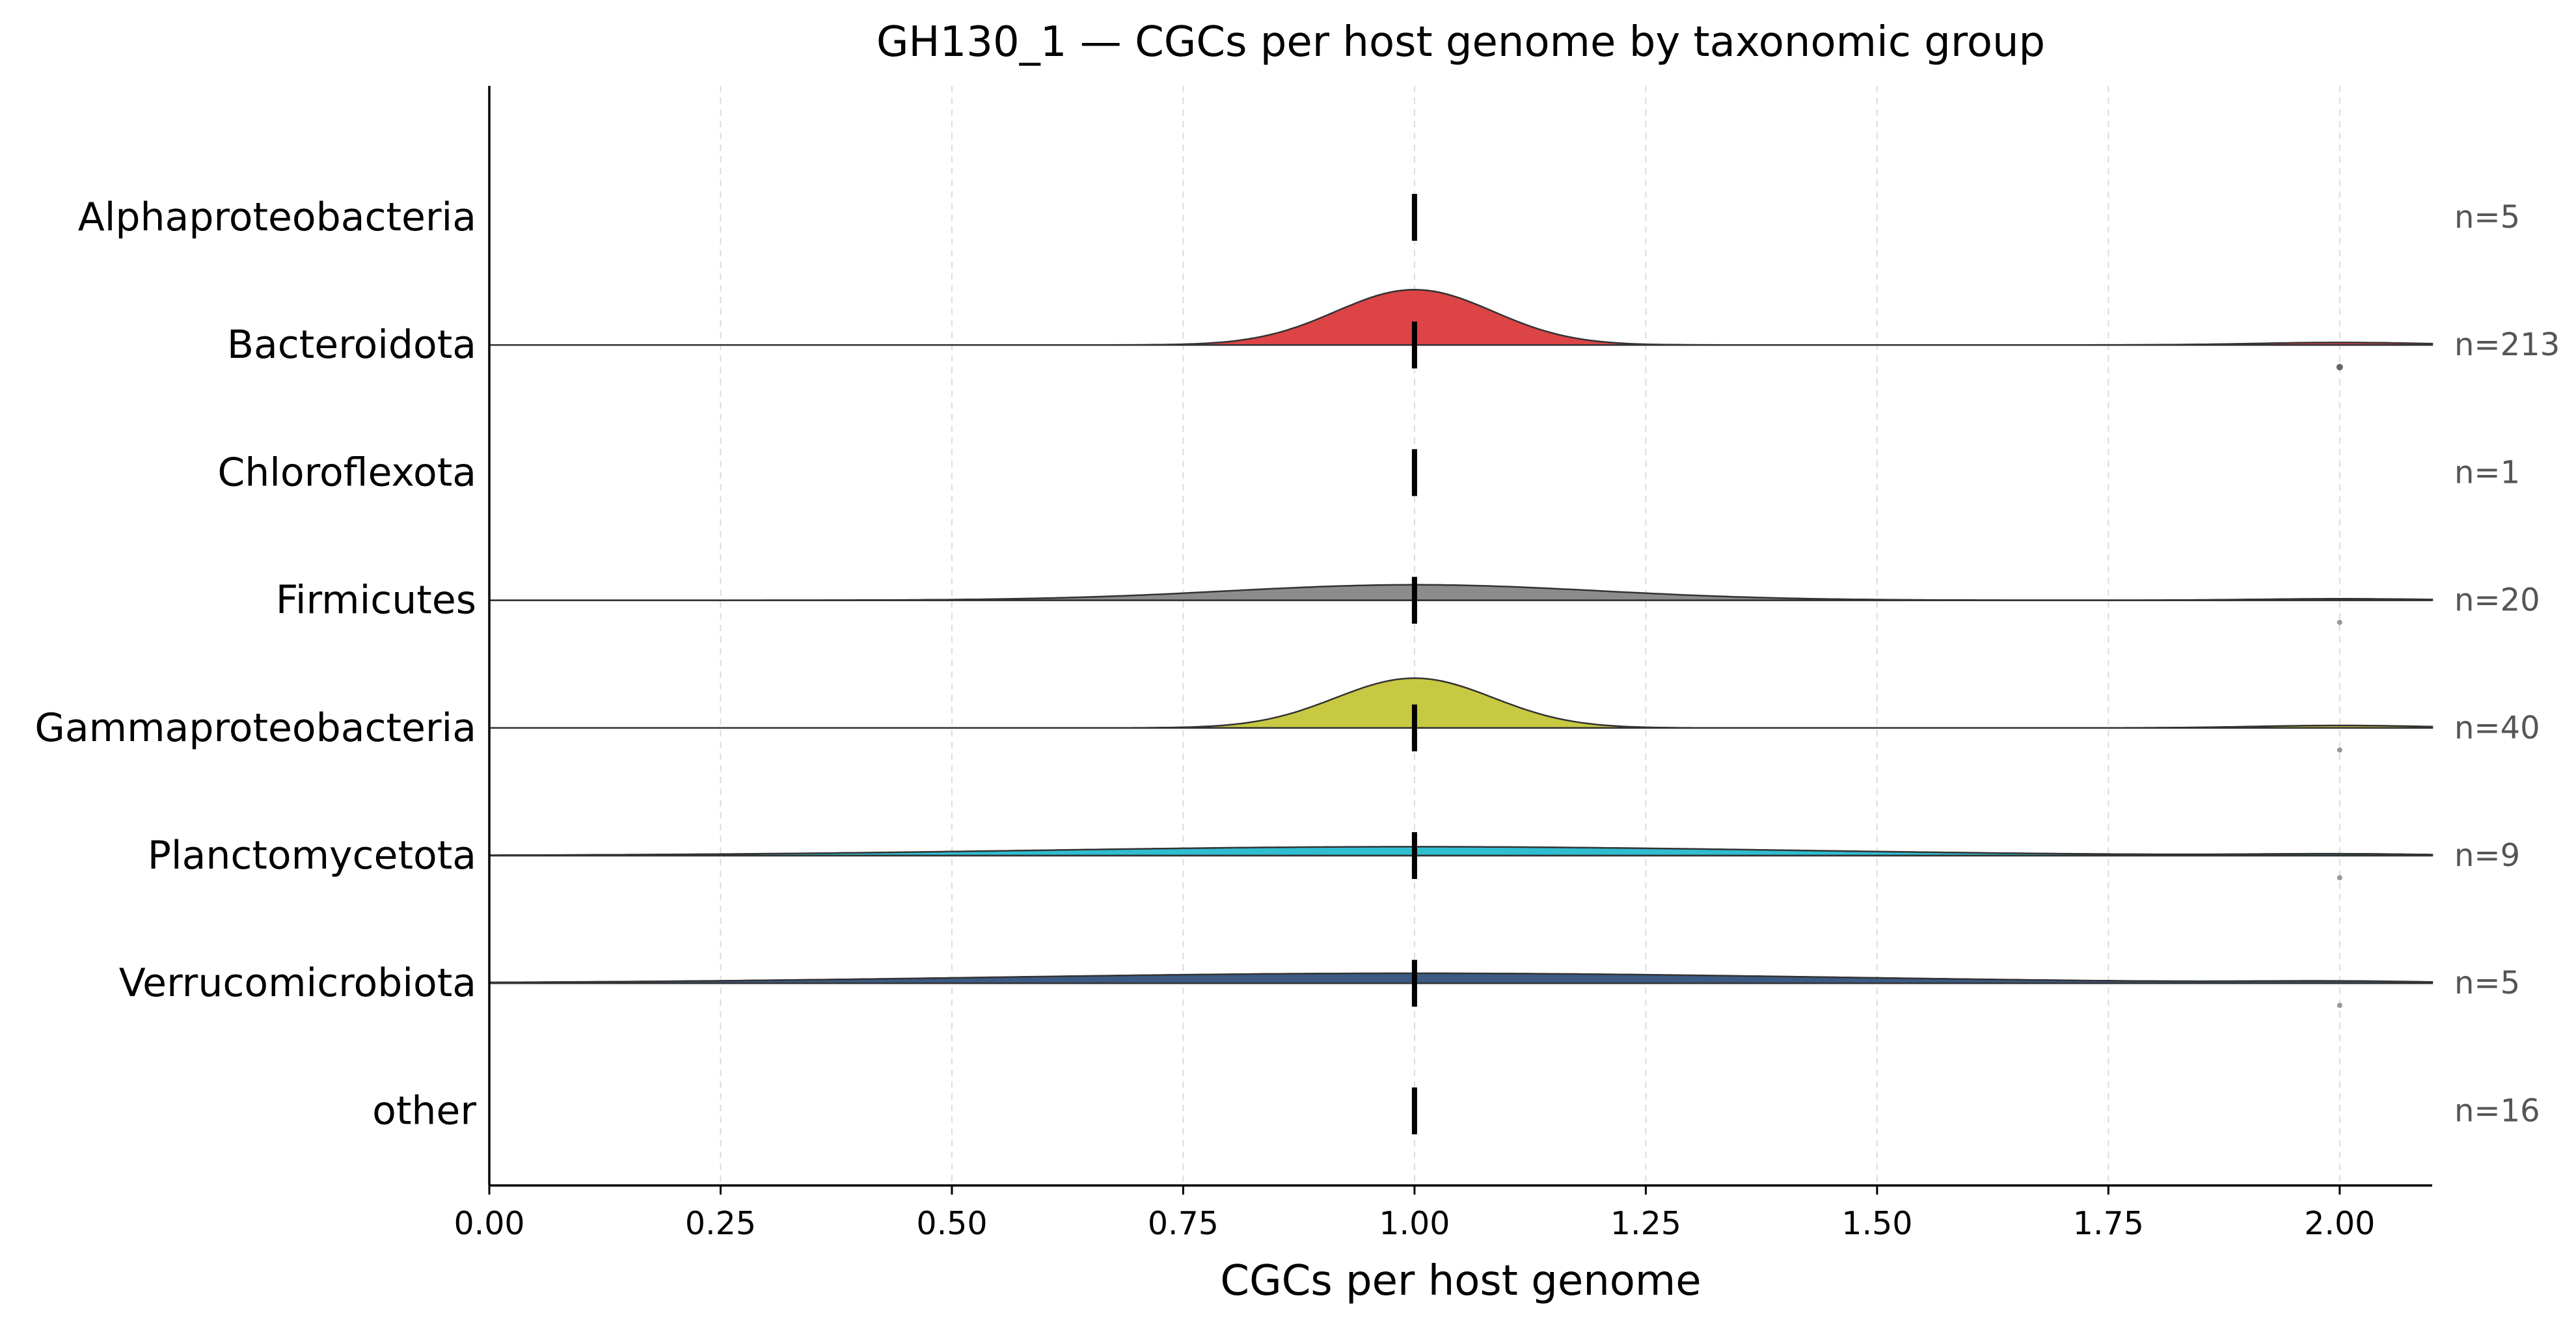 This screenshot has width=2576, height=1326. I want to click on count-label: n=16, so click(2497, 1111).